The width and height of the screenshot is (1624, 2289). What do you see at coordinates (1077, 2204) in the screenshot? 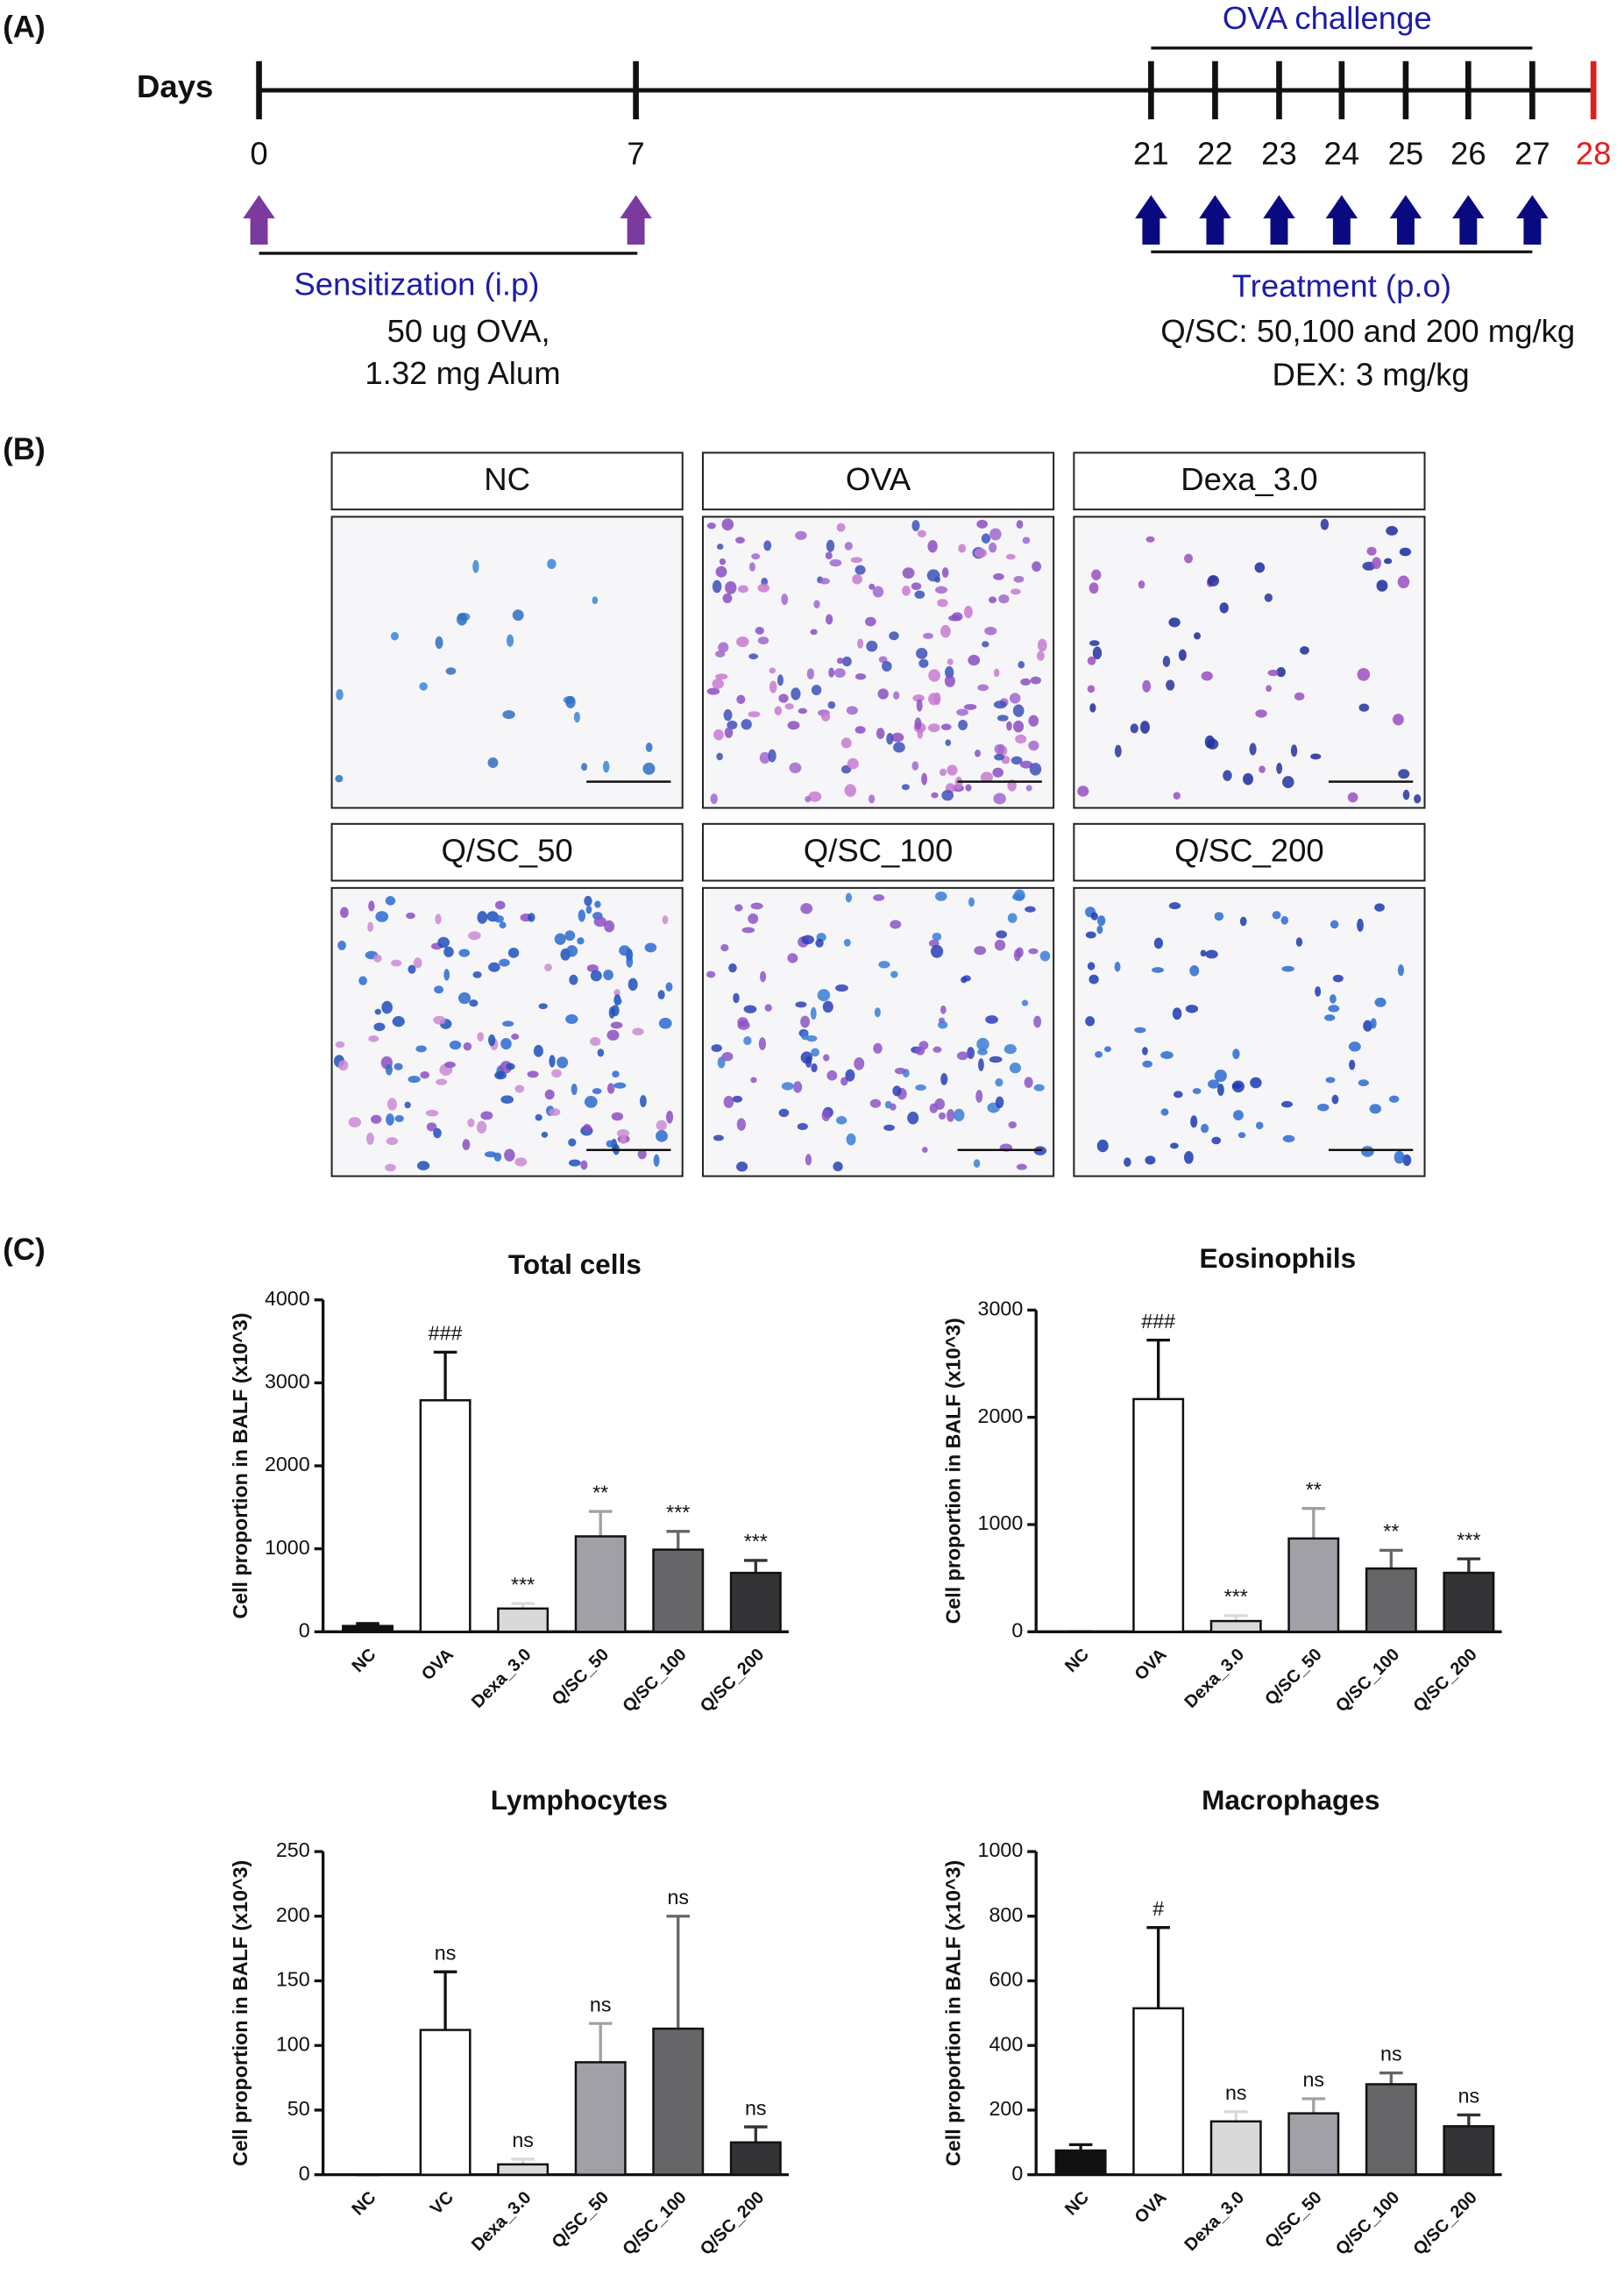
I see `x-tick-label: NC` at bounding box center [1077, 2204].